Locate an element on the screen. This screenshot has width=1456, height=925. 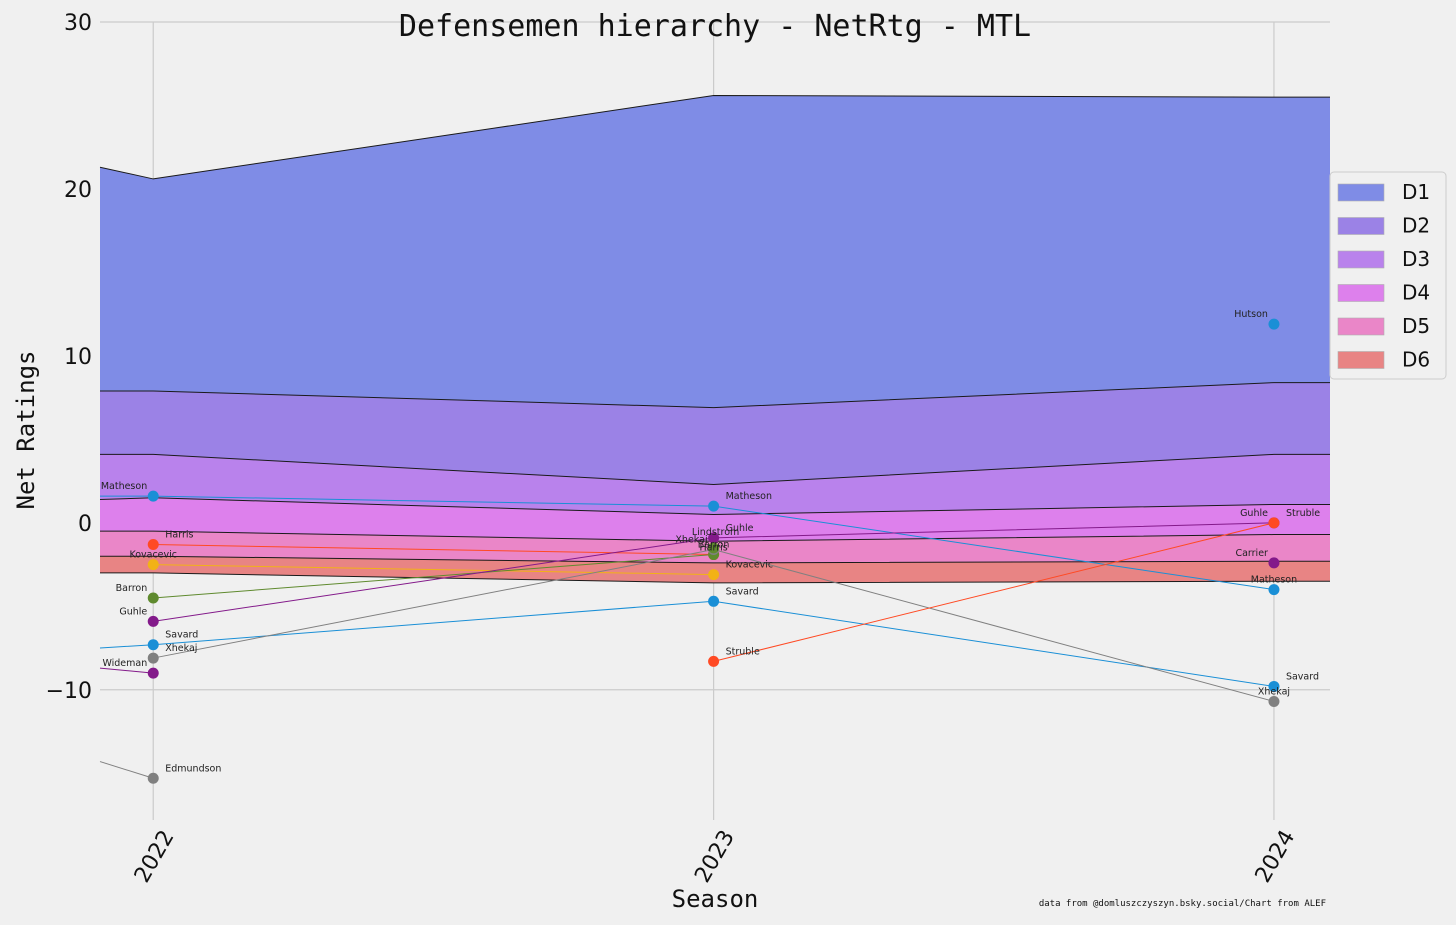
legend-swatch-d2 is located at coordinates (1361, 226).